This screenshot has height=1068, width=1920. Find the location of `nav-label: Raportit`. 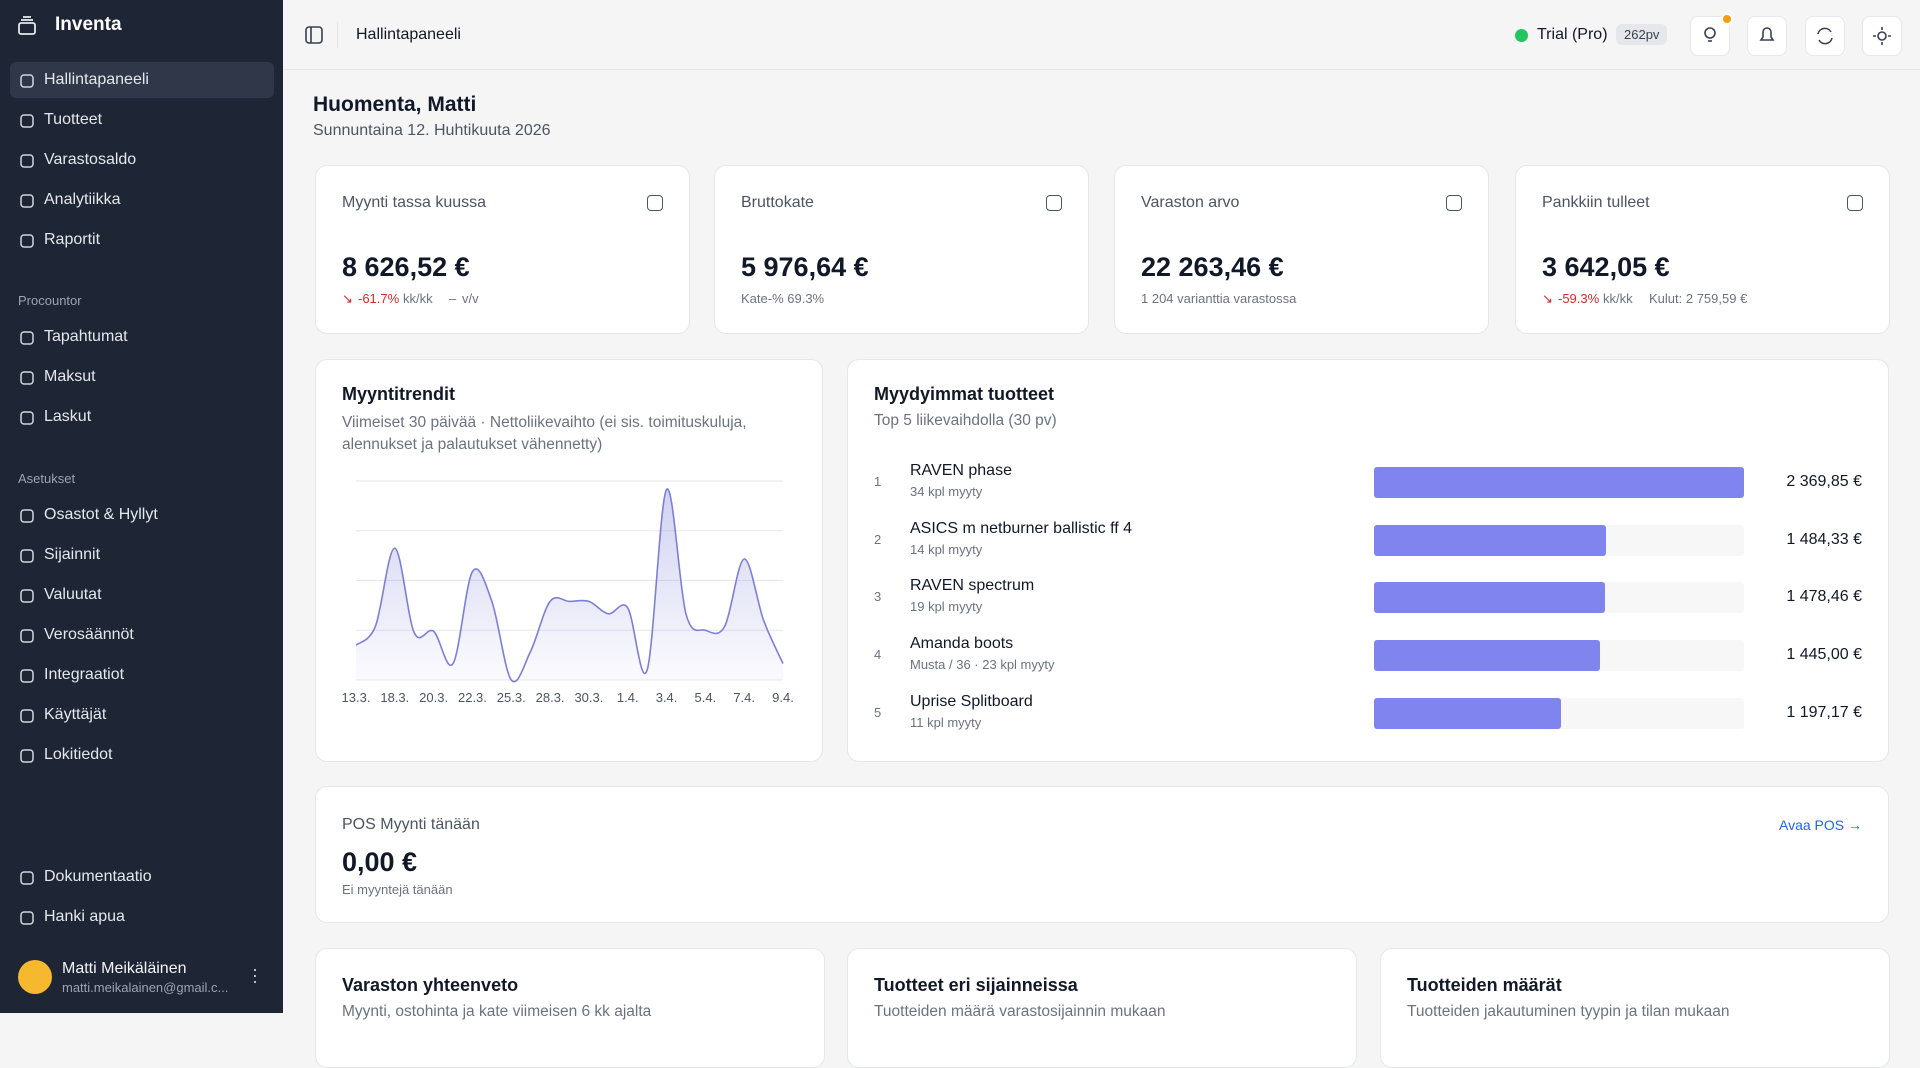

nav-label: Raportit is located at coordinates (72, 239).